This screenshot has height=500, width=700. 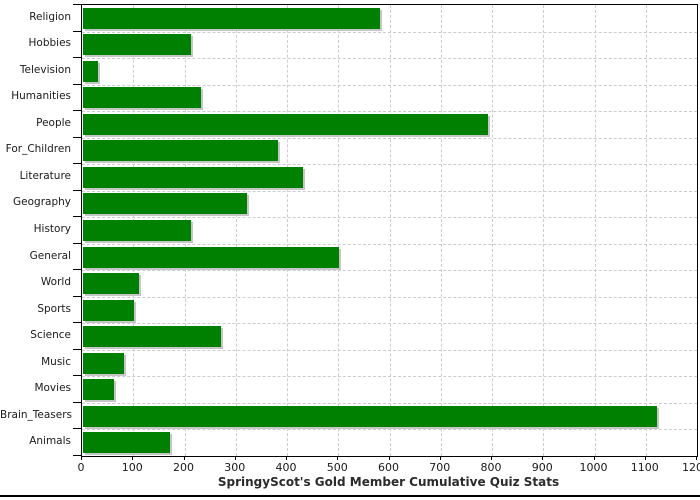 What do you see at coordinates (91, 71) in the screenshot?
I see `bar-television` at bounding box center [91, 71].